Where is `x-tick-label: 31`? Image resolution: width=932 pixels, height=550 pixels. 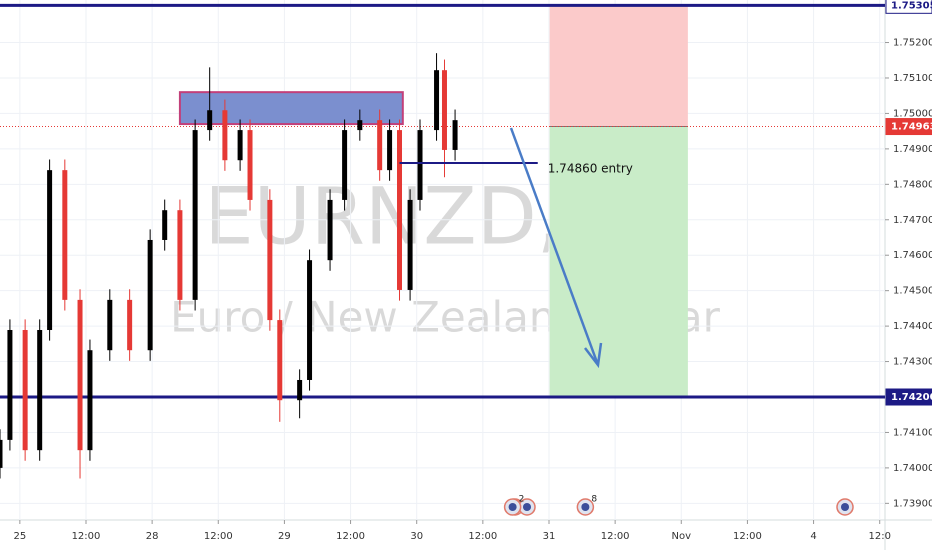 x-tick-label: 31 is located at coordinates (549, 536).